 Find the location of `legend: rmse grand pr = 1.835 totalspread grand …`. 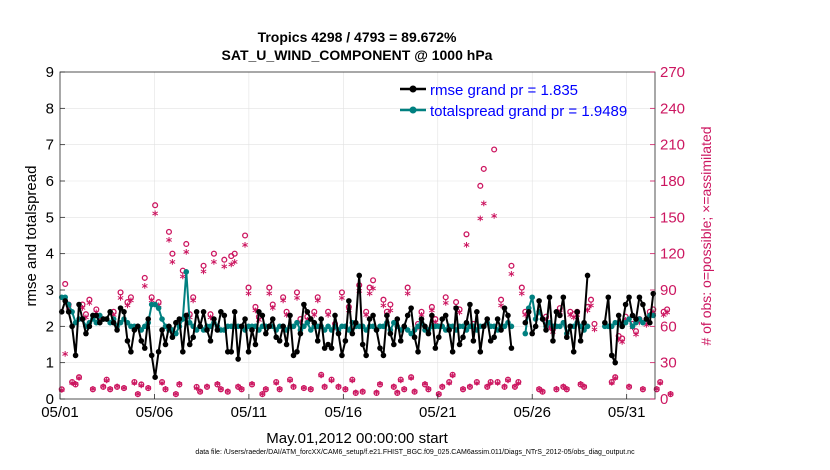

legend: rmse grand pr = 1.835 totalspread grand … is located at coordinates (513, 101).